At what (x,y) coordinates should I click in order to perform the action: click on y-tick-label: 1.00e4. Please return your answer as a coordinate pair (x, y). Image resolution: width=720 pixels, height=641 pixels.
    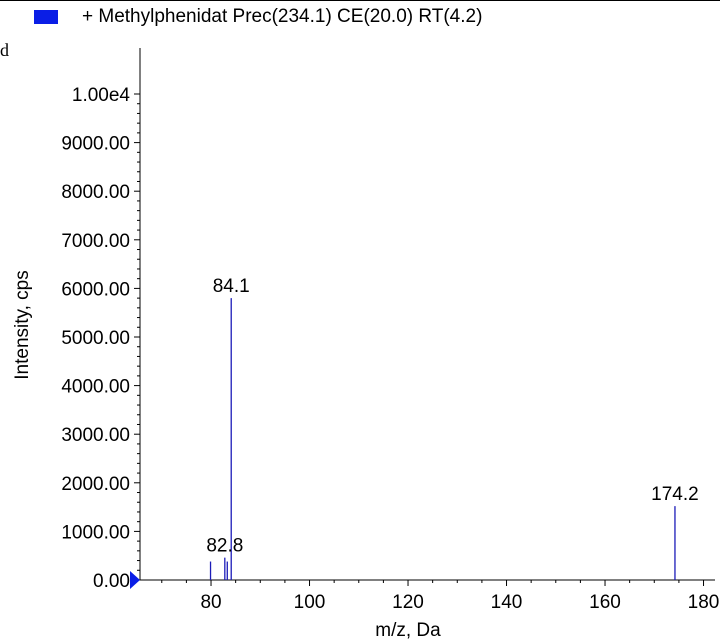
    Looking at the image, I should click on (101, 95).